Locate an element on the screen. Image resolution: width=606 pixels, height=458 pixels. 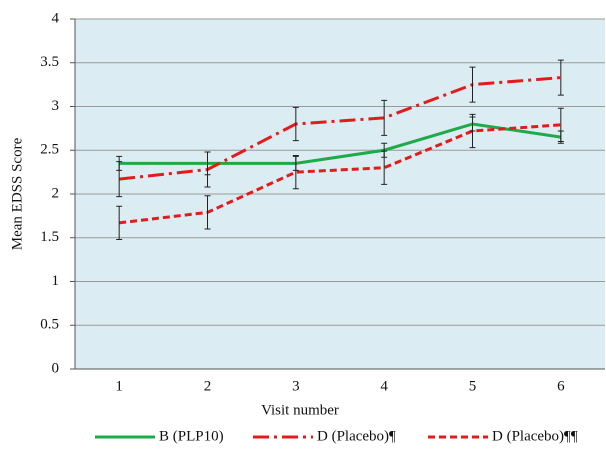
y-tick-label: 1 is located at coordinates (56, 281).